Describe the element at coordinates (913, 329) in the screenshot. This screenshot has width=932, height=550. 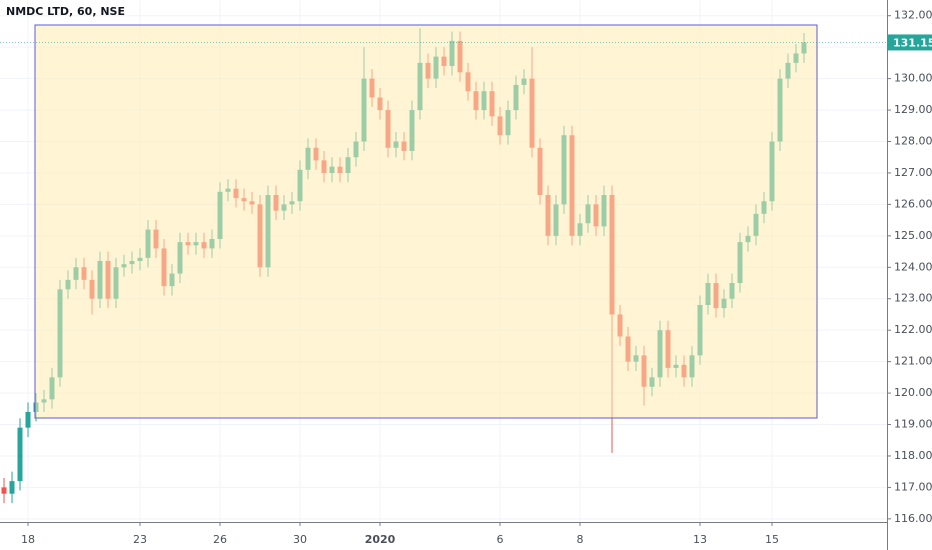
I see `y-tick-label: 122.00` at that location.